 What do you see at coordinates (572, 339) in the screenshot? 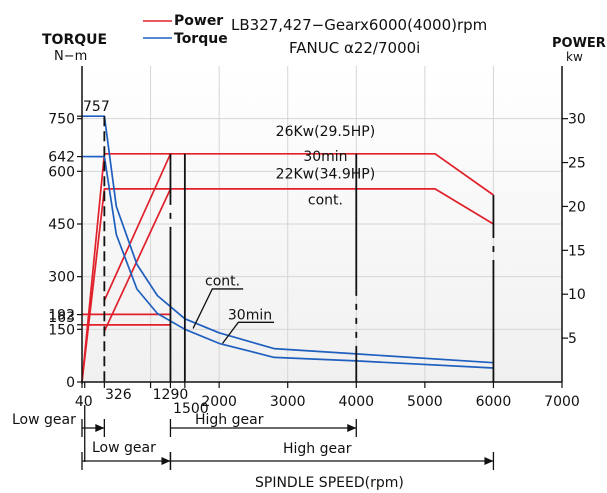
I see `right-tick-label: 5` at bounding box center [572, 339].